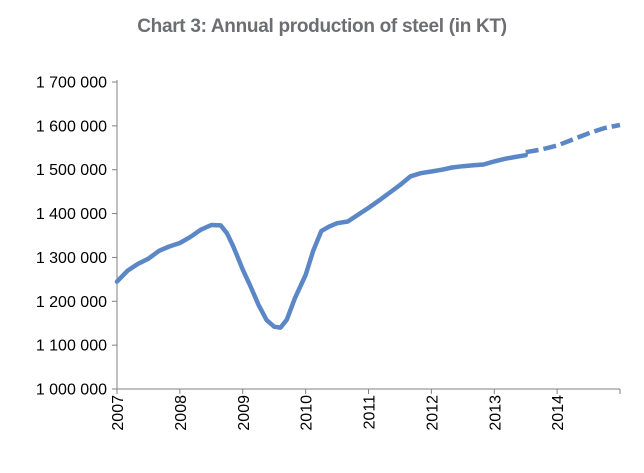 This screenshot has height=473, width=644. What do you see at coordinates (181, 413) in the screenshot?
I see `x-tick-label: 2008` at bounding box center [181, 413].